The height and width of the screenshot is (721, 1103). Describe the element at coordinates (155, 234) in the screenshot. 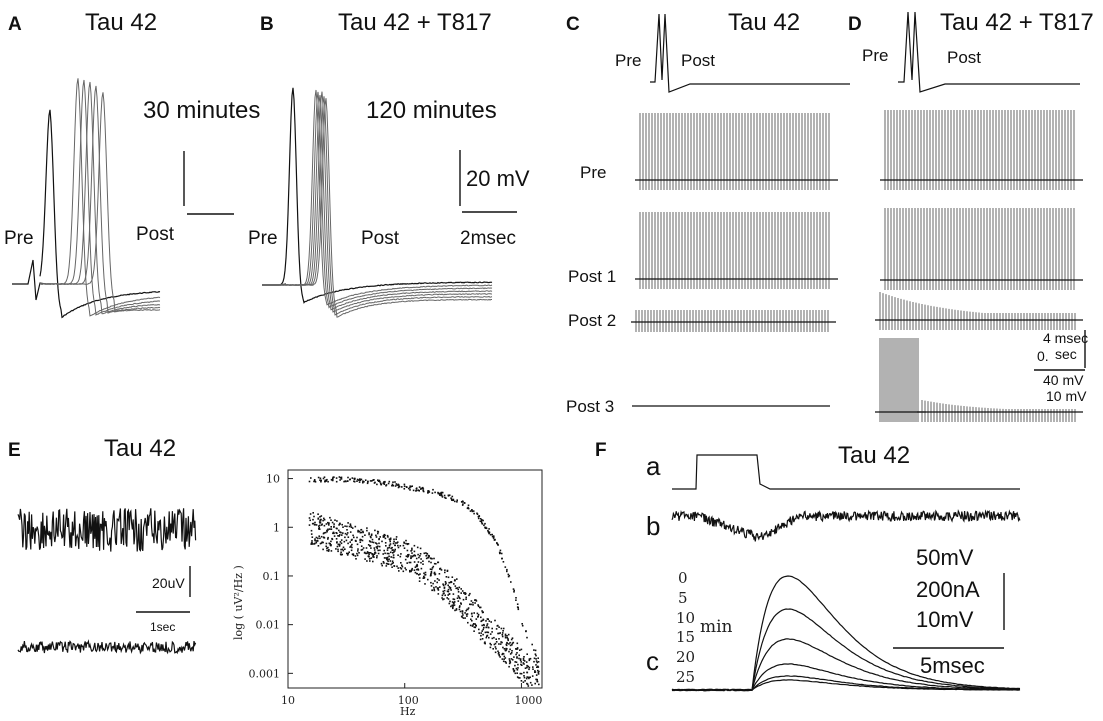

I see `panel-a-post-label: Post` at that location.